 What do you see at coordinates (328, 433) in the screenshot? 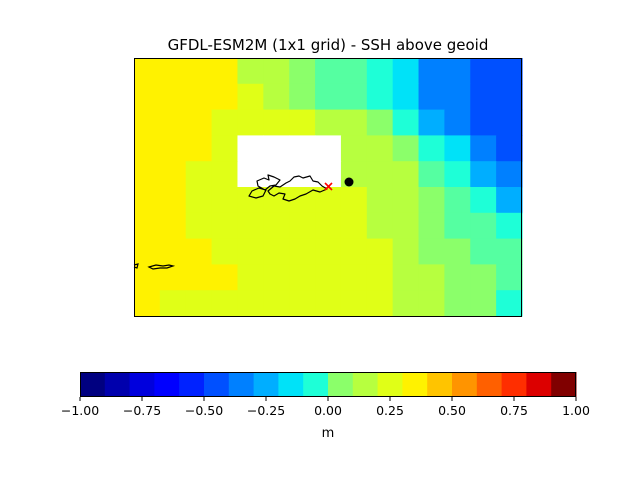
I see `colorbar-label: m` at bounding box center [328, 433].